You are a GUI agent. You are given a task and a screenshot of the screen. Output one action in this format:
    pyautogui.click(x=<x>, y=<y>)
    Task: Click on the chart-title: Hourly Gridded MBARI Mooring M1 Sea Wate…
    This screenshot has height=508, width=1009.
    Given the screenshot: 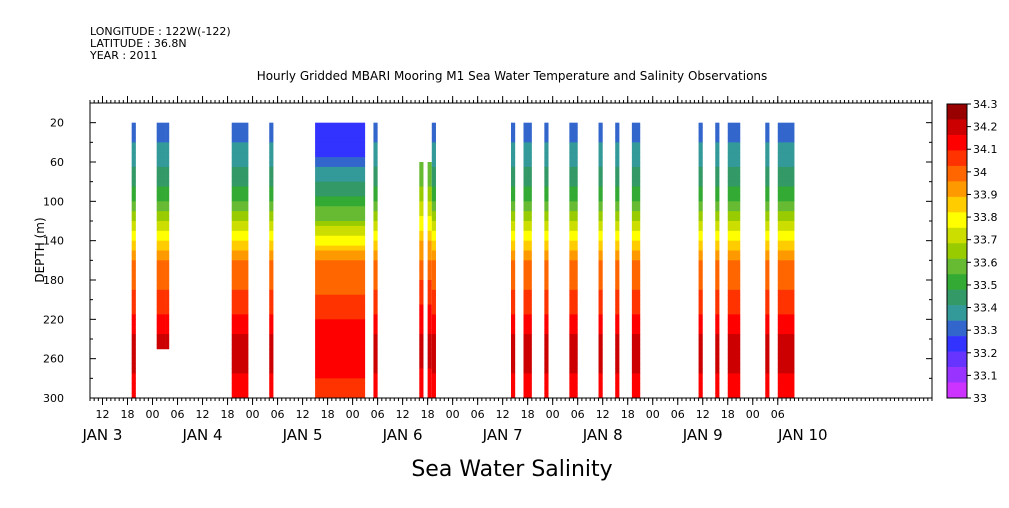 What is the action you would take?
    pyautogui.click(x=512, y=76)
    